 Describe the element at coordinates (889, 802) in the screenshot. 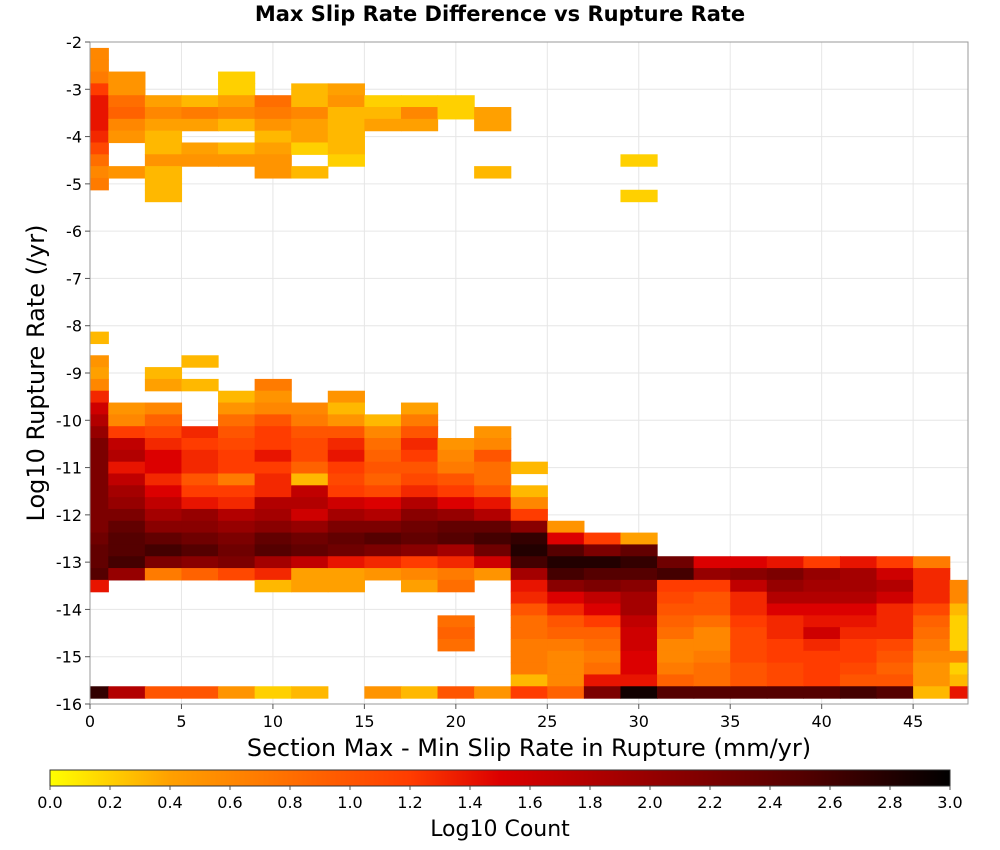

I see `colorbar-tick-label: 2.8` at that location.